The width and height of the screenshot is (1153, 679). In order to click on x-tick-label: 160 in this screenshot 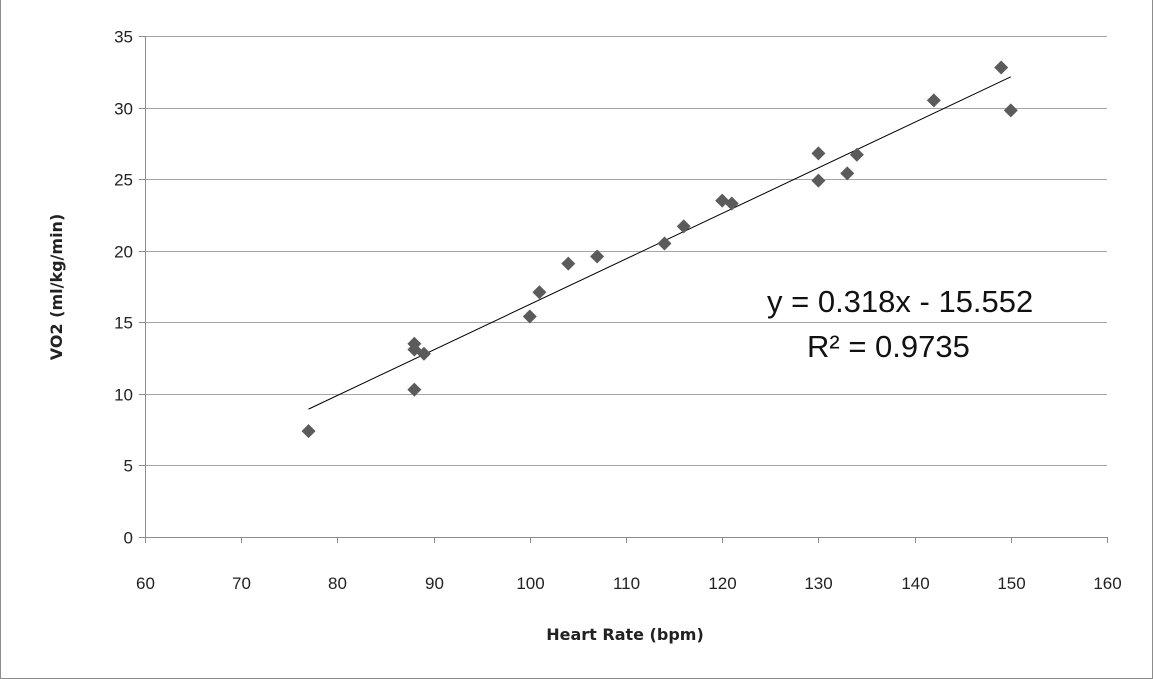, I will do `click(1107, 583)`.